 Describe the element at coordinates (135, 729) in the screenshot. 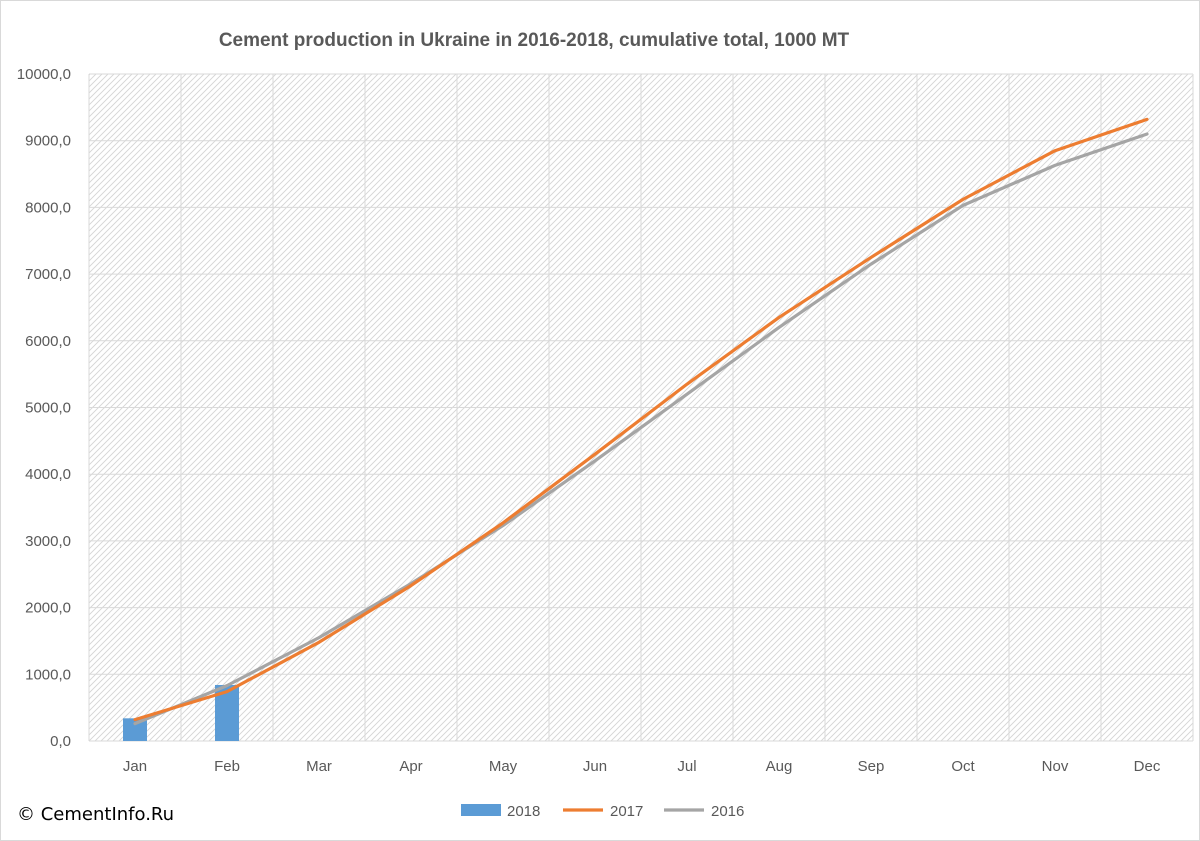

I see `bar-2018-jan` at that location.